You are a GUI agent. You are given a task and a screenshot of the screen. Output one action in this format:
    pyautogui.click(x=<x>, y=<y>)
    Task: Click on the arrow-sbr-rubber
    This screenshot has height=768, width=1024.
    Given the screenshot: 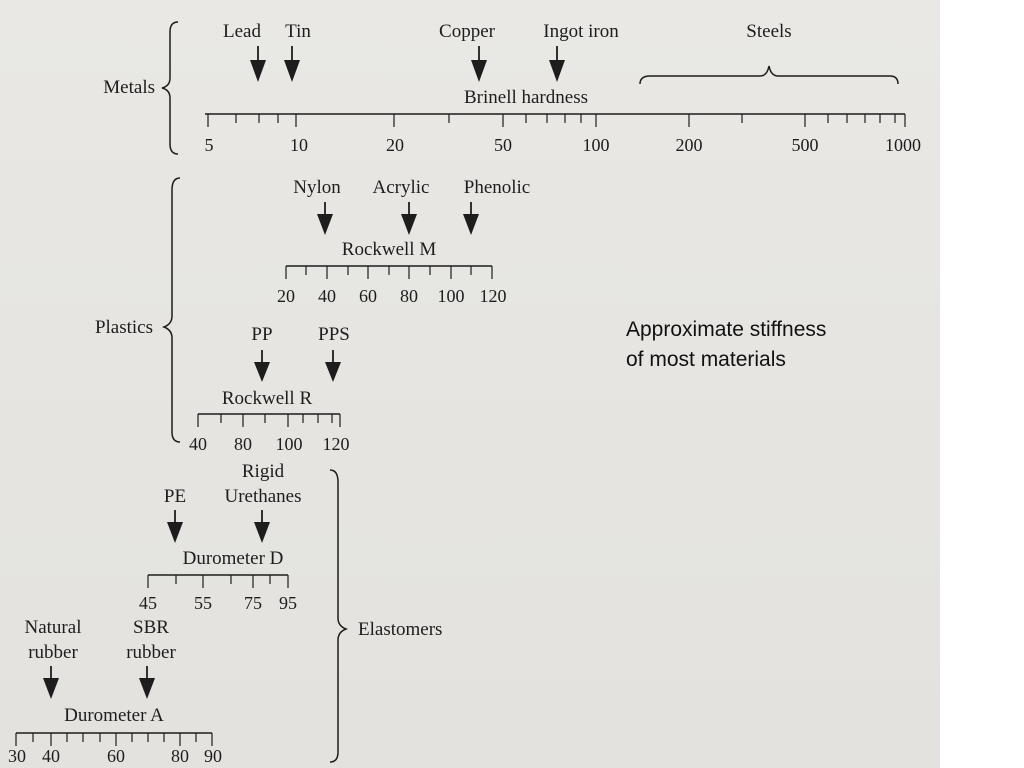 What is the action you would take?
    pyautogui.click(x=147, y=682)
    